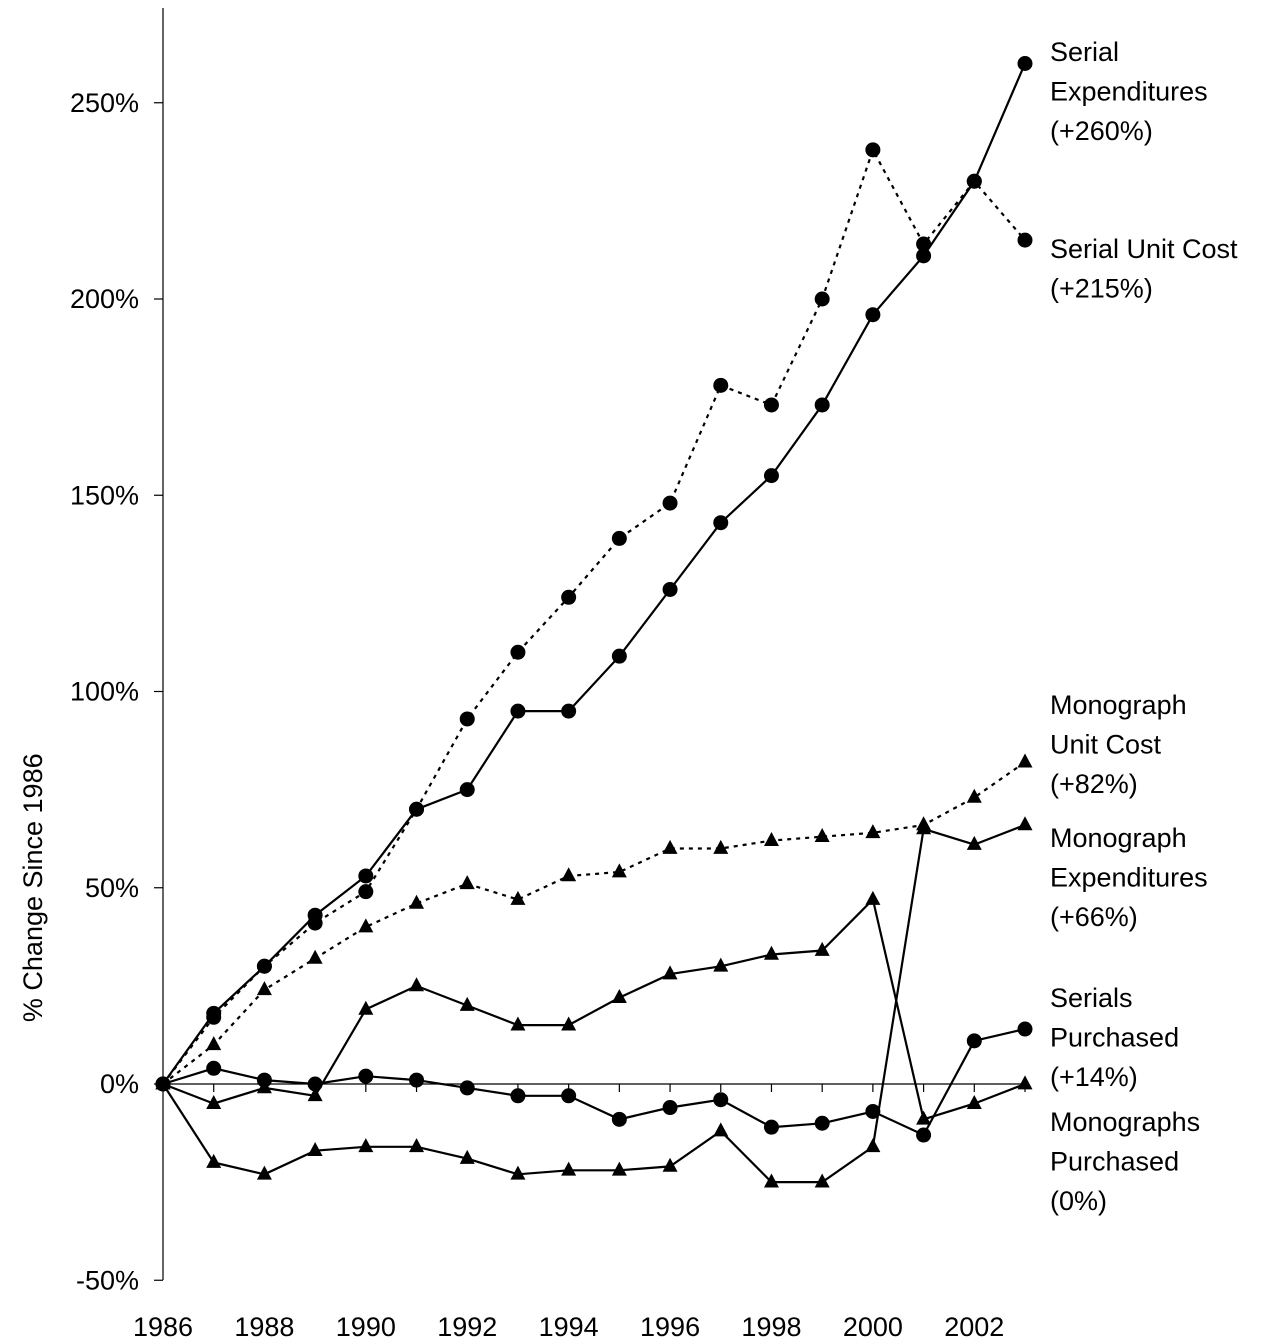 This screenshot has width=1286, height=1344. I want to click on series-label-line: Monographs, so click(1125, 1122).